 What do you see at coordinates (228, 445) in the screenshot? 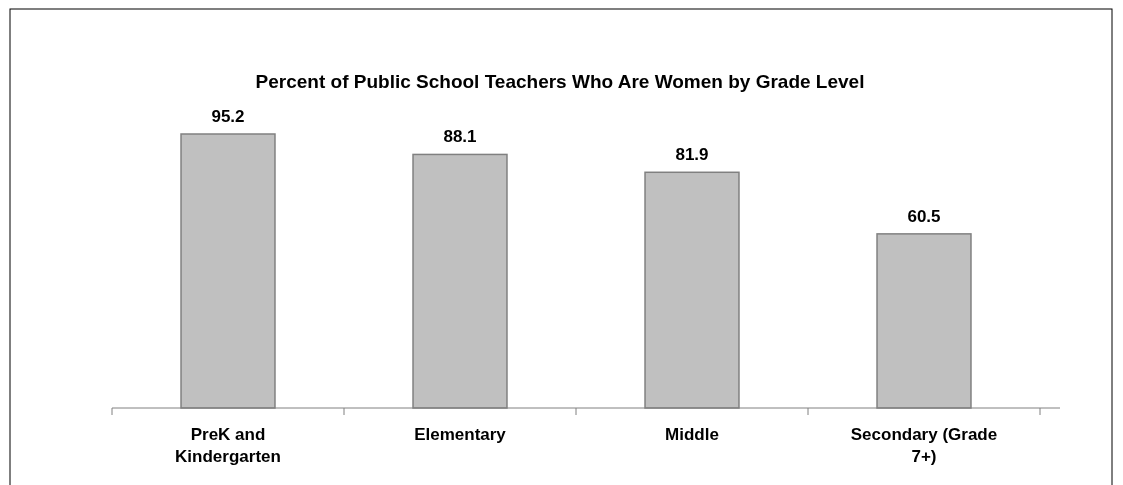
I see `x-tick-label: PreK and Kindergarten` at bounding box center [228, 445].